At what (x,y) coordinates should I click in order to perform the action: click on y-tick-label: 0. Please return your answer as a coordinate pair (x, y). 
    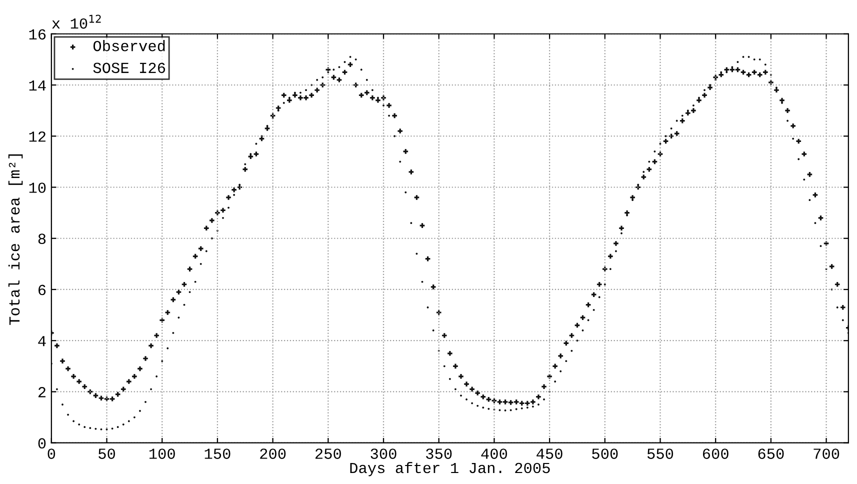
    Looking at the image, I should click on (42, 443).